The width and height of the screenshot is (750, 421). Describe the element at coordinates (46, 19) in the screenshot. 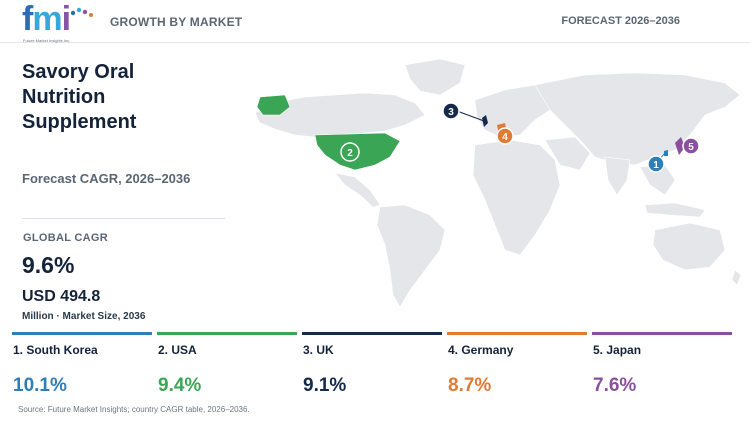

I see `logo-wordmark: fmi` at that location.